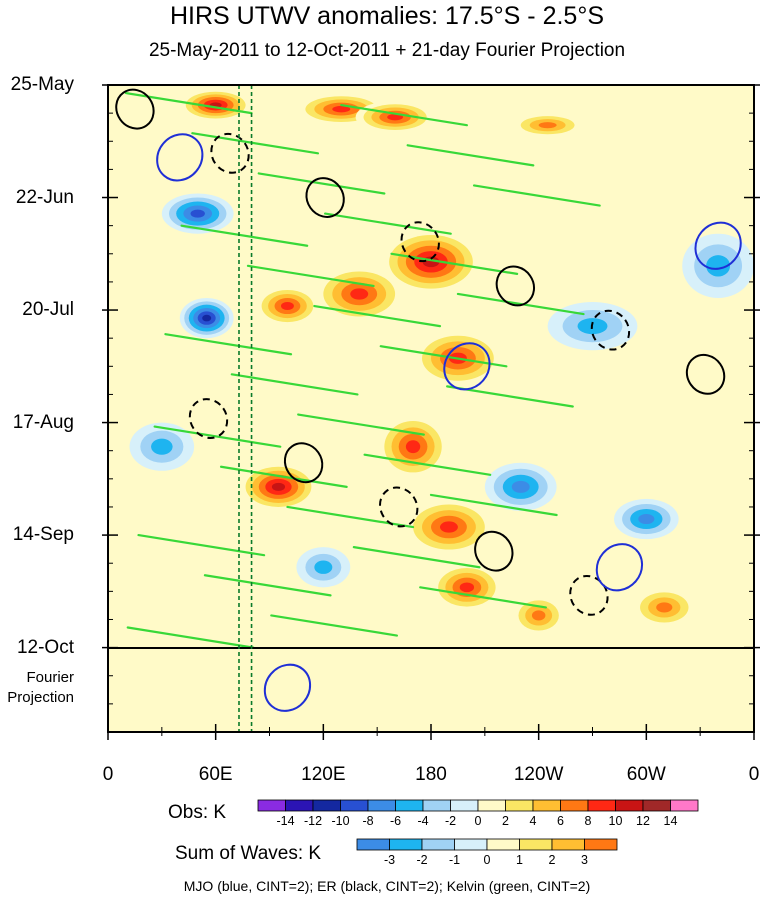 The width and height of the screenshot is (774, 899). Describe the element at coordinates (505, 821) in the screenshot. I see `colorbar-tick-label: 2` at that location.